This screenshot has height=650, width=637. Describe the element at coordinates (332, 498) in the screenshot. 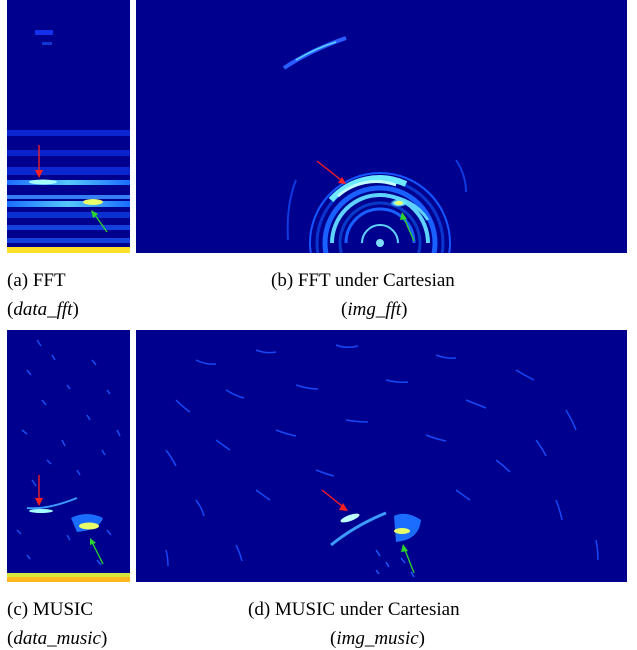

I see `red-arrow-d` at that location.